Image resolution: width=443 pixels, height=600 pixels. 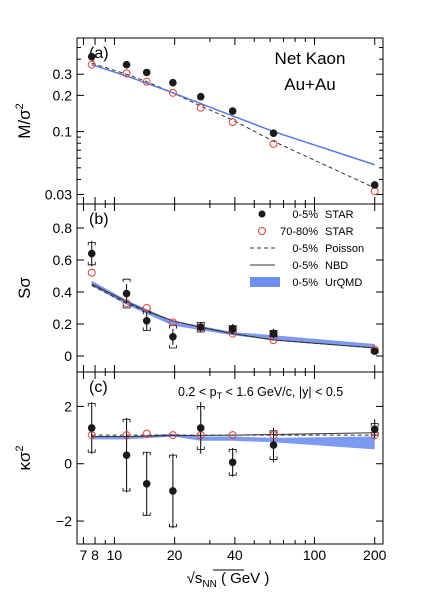 I want to click on panel-a-ytick-label: 0.03, so click(x=58, y=194).